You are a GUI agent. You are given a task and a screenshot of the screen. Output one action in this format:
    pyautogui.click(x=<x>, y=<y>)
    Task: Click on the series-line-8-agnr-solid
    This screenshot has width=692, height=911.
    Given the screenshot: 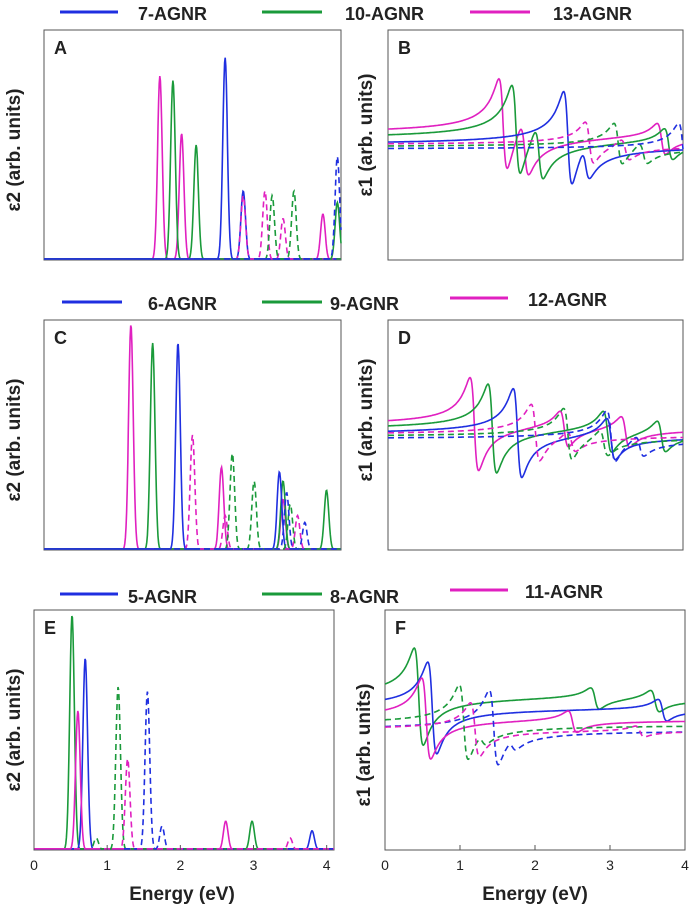 What is the action you would take?
    pyautogui.click(x=535, y=697)
    